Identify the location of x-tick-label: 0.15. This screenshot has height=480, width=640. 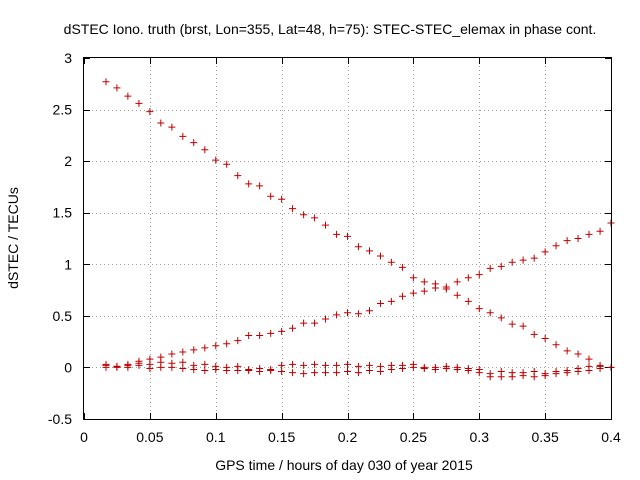
(281, 437).